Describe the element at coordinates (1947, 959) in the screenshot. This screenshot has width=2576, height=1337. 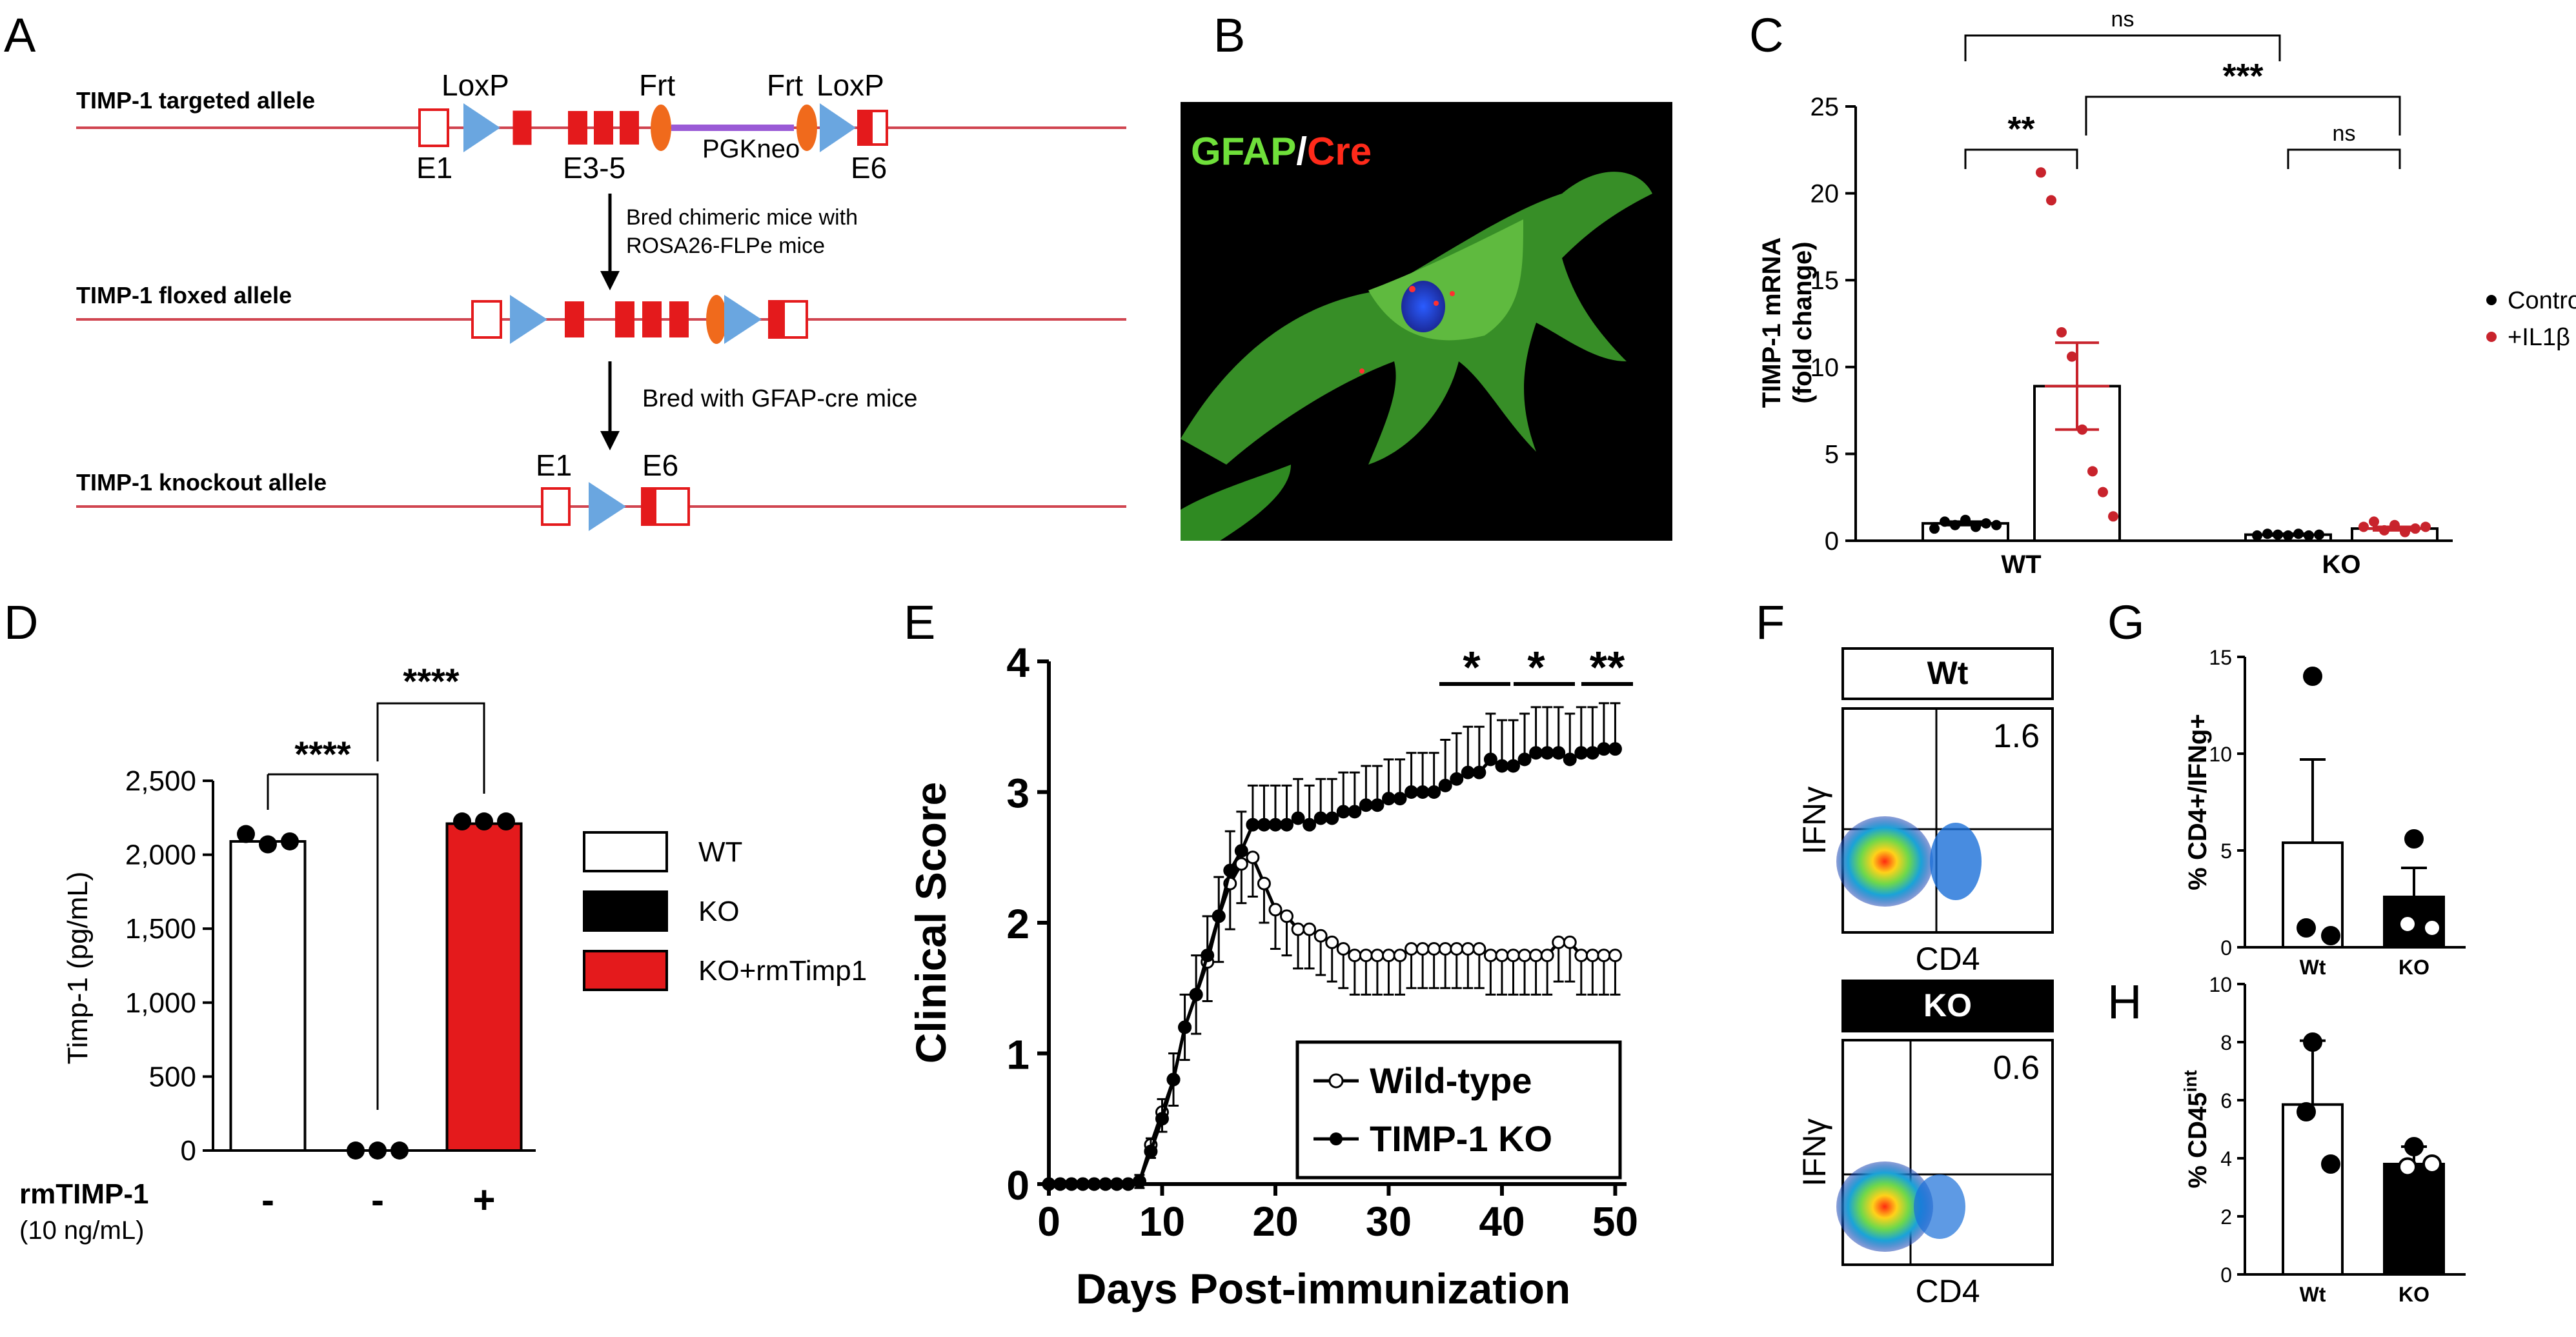
I see `f-xlabel: CD4` at that location.